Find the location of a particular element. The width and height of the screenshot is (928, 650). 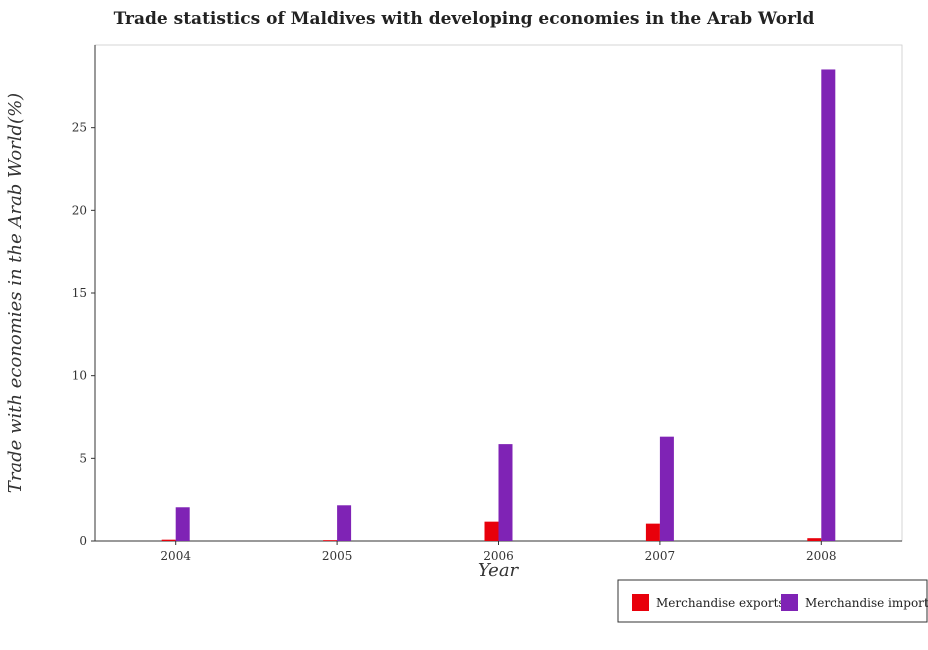

y-tick-label: 5 is located at coordinates (83, 458).